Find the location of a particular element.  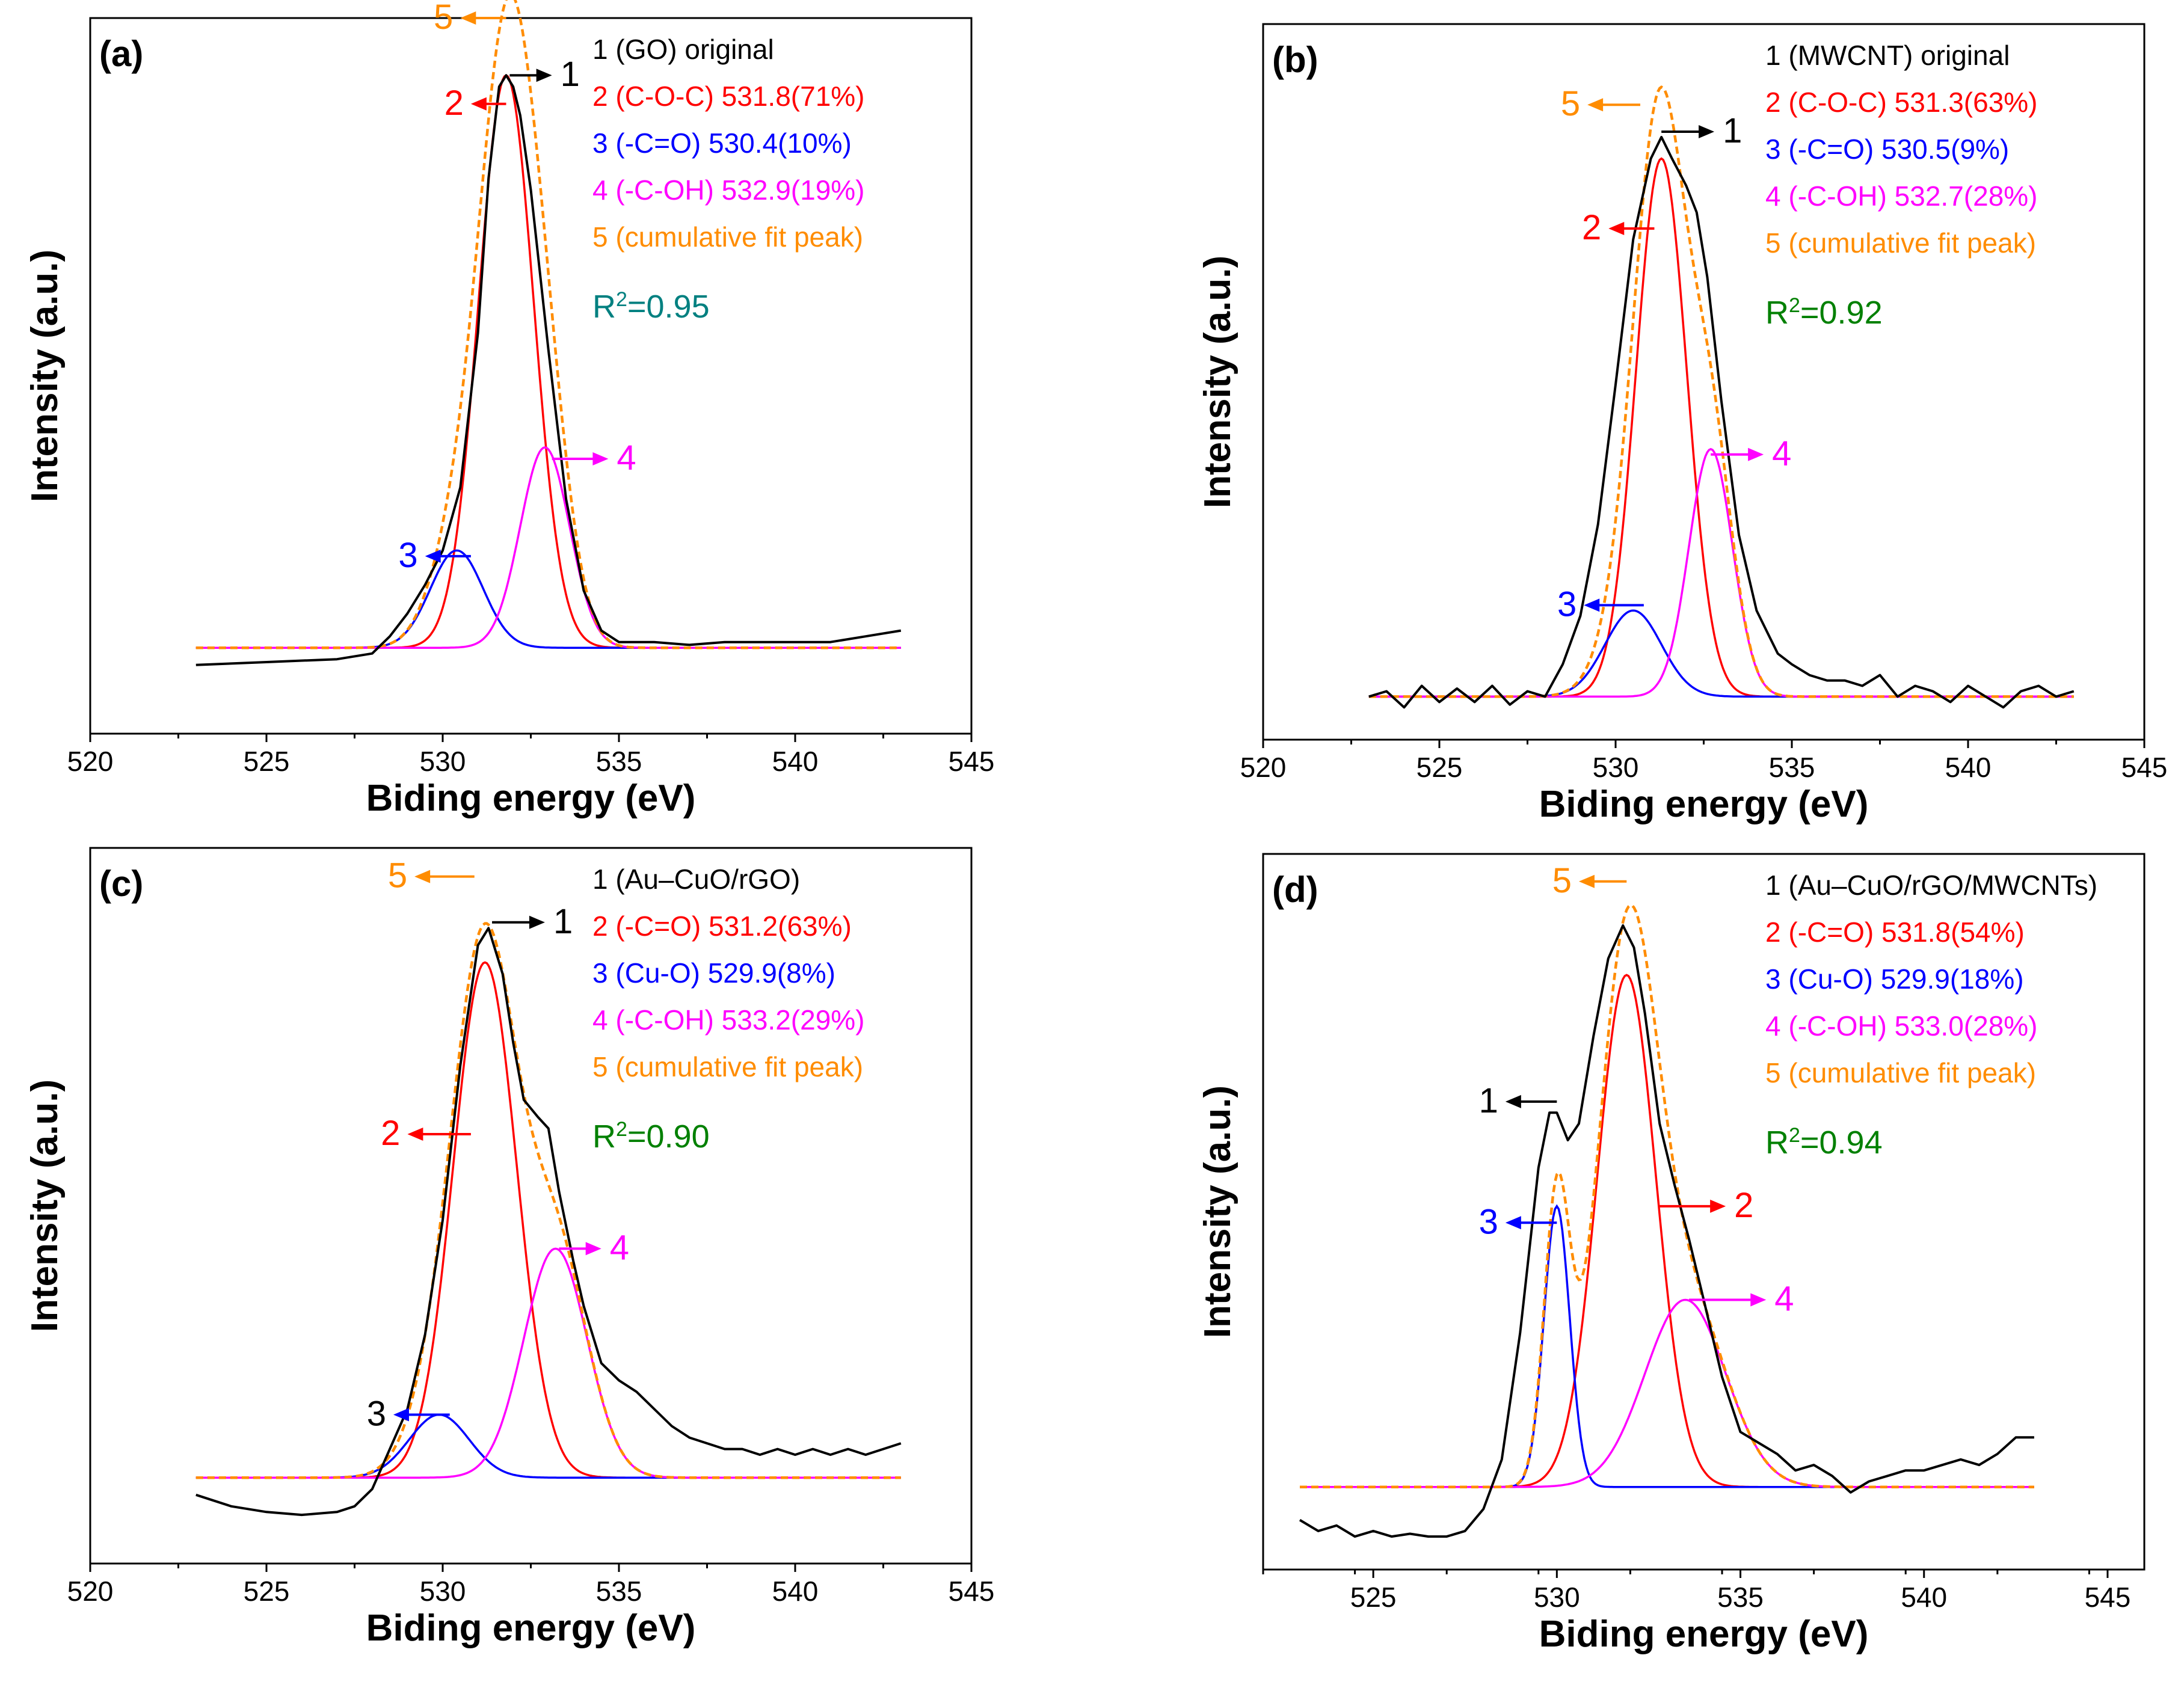

peak-label-text: 2 is located at coordinates (1743, 1205).